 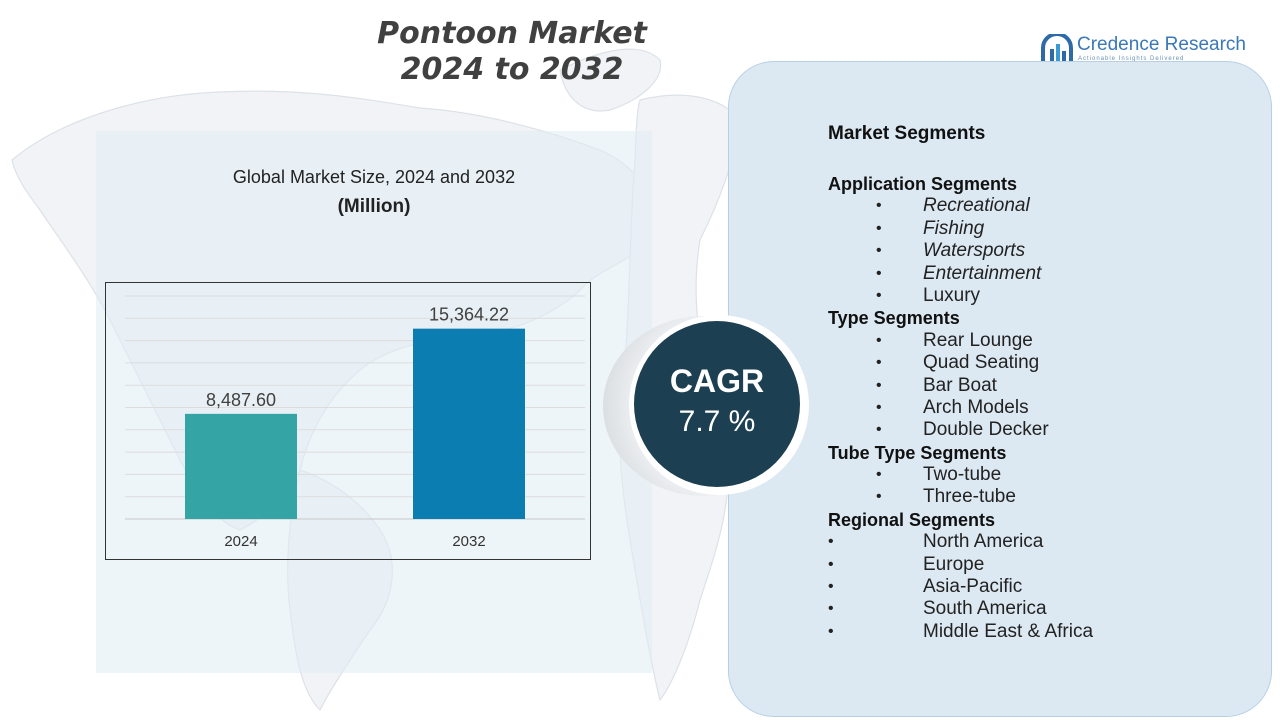 What do you see at coordinates (1038, 229) in the screenshot?
I see `segment-list-item: • Fishing` at bounding box center [1038, 229].